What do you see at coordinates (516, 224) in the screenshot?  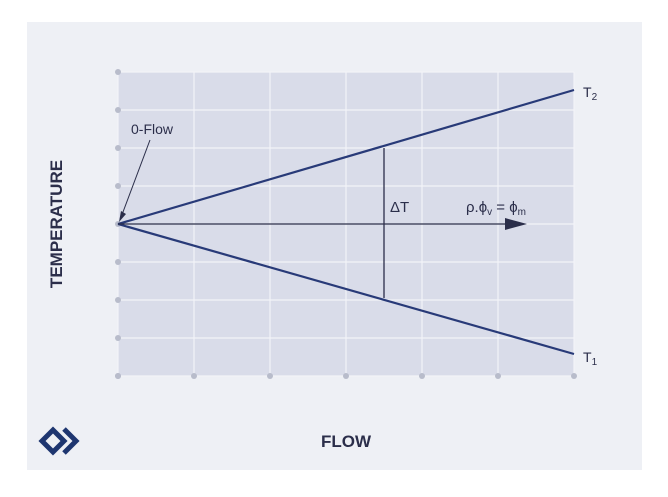 I see `arrow-head-icon` at bounding box center [516, 224].